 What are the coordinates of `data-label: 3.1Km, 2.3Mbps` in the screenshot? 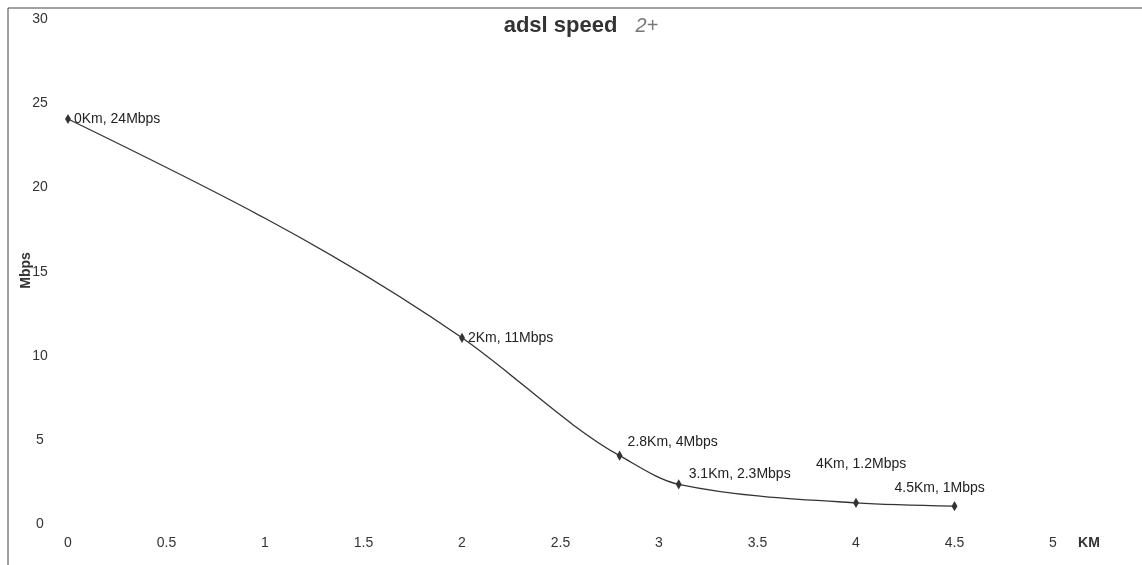 It's located at (739, 473).